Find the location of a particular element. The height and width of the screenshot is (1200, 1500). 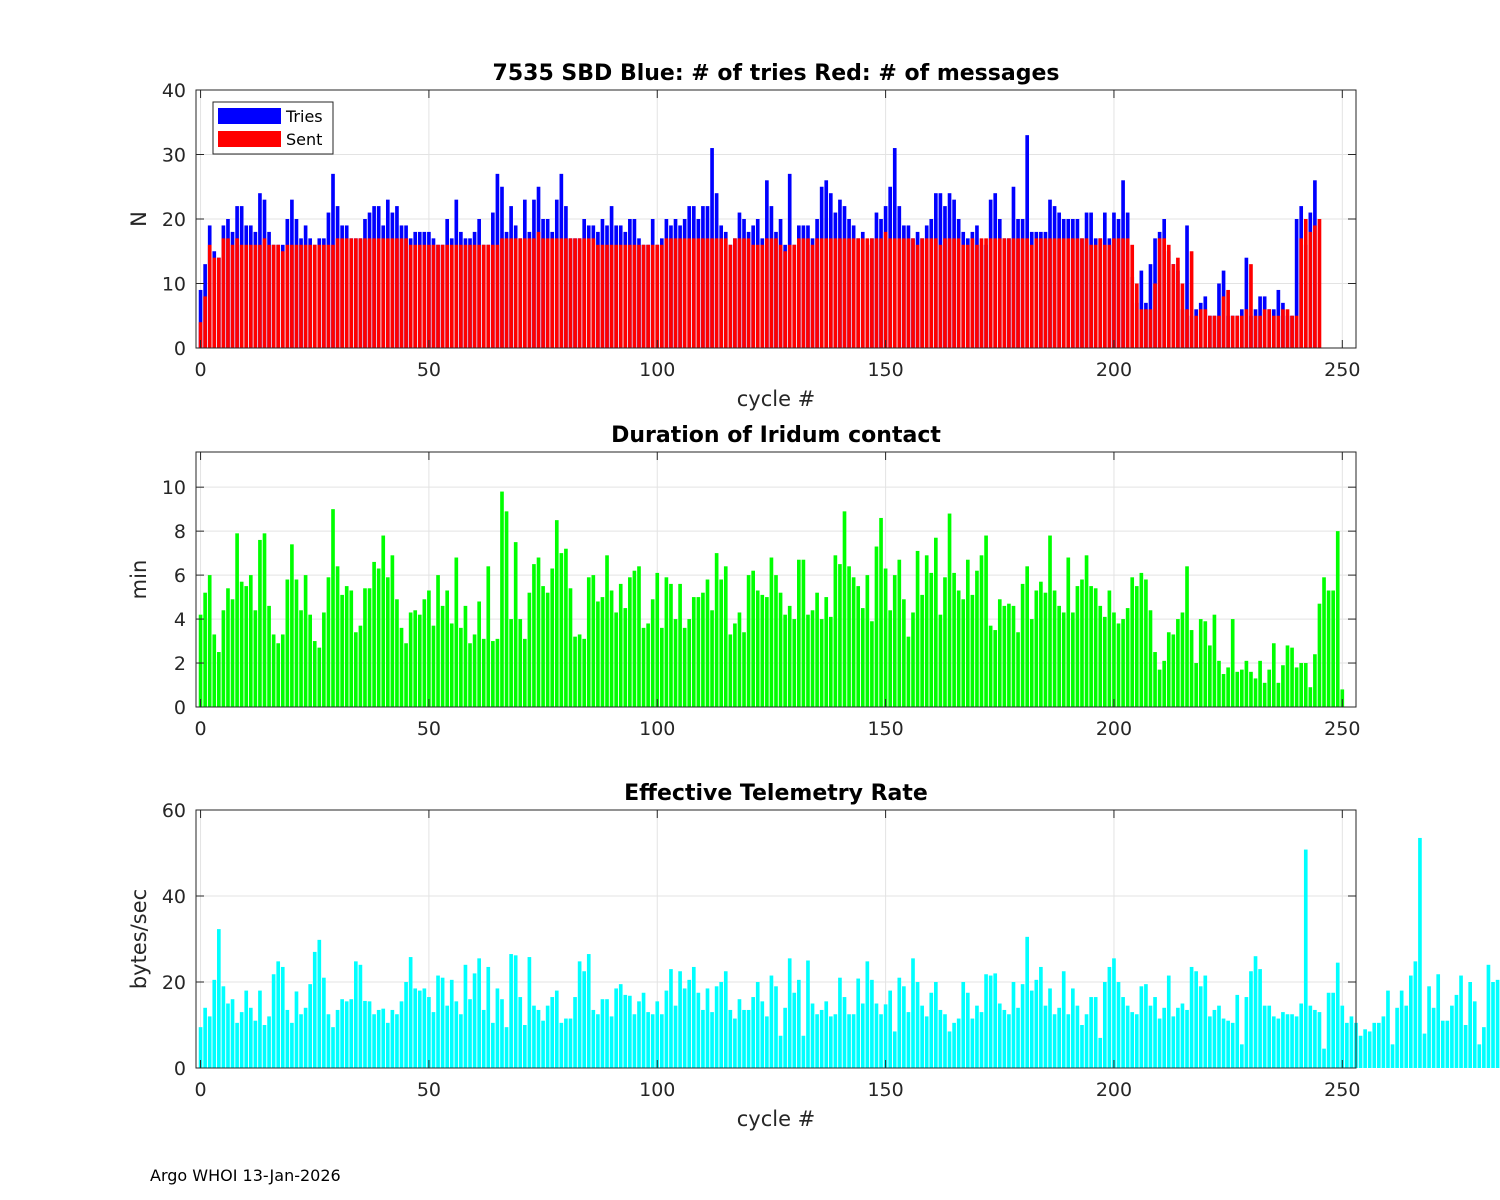

x-tick-label: 50 is located at coordinates (429, 729).